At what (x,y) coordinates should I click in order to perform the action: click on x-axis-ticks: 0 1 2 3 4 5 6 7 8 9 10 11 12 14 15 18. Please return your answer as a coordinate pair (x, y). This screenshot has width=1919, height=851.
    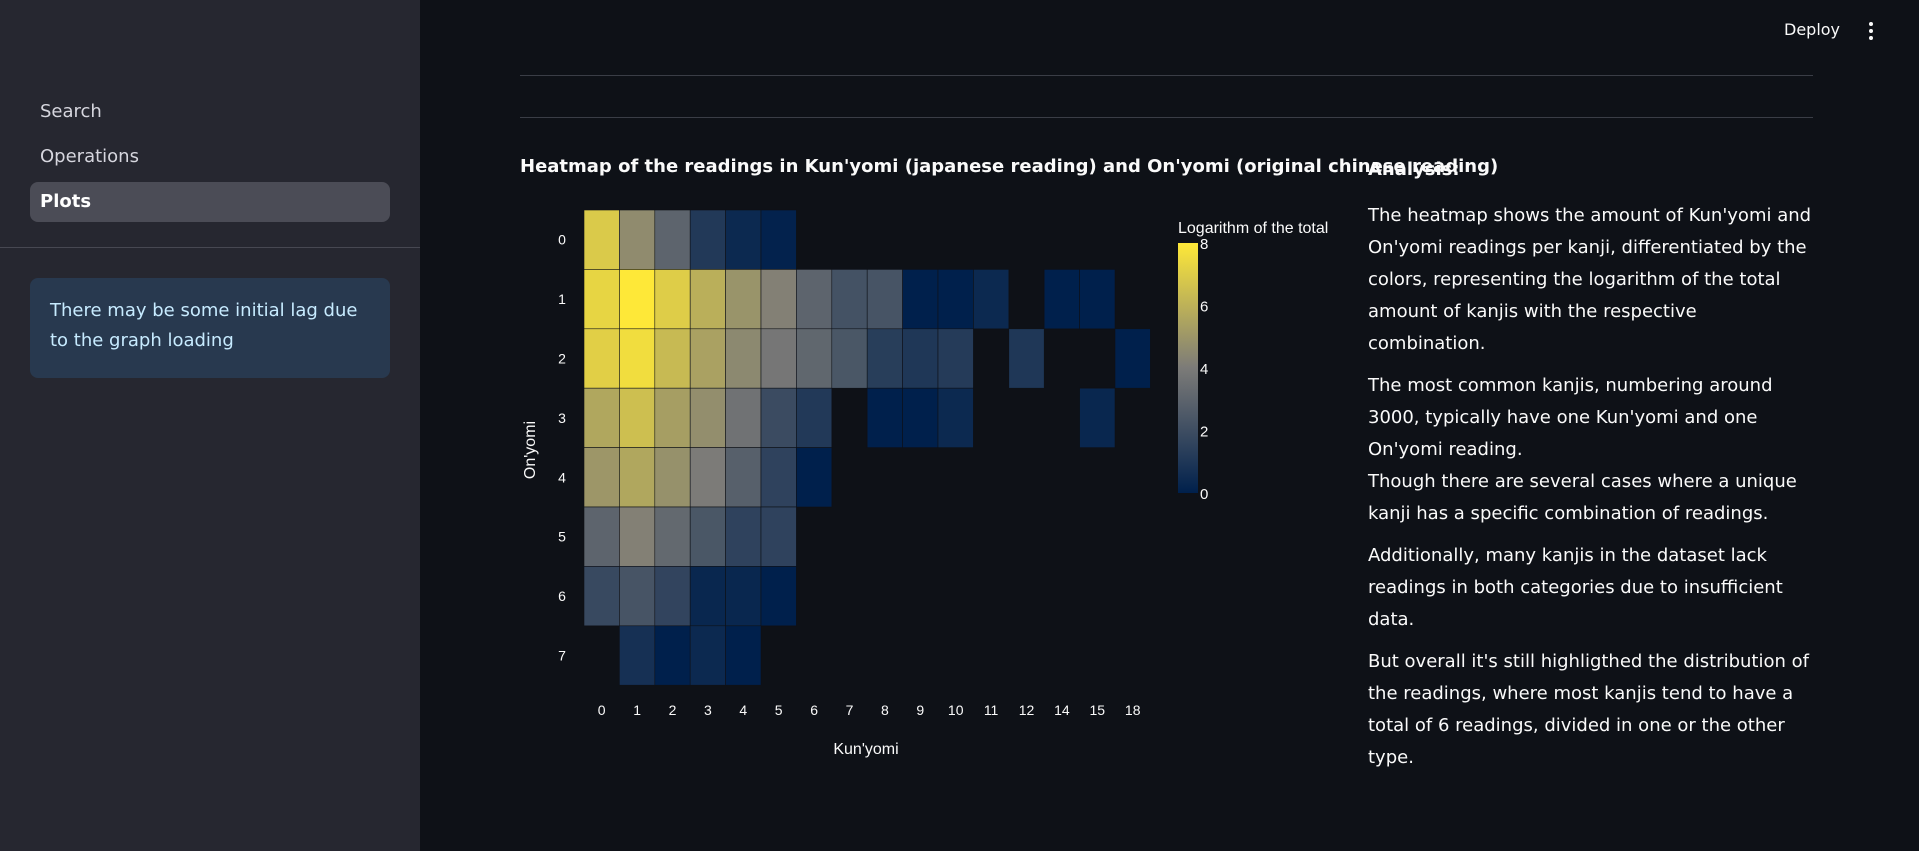
    Looking at the image, I should click on (869, 710).